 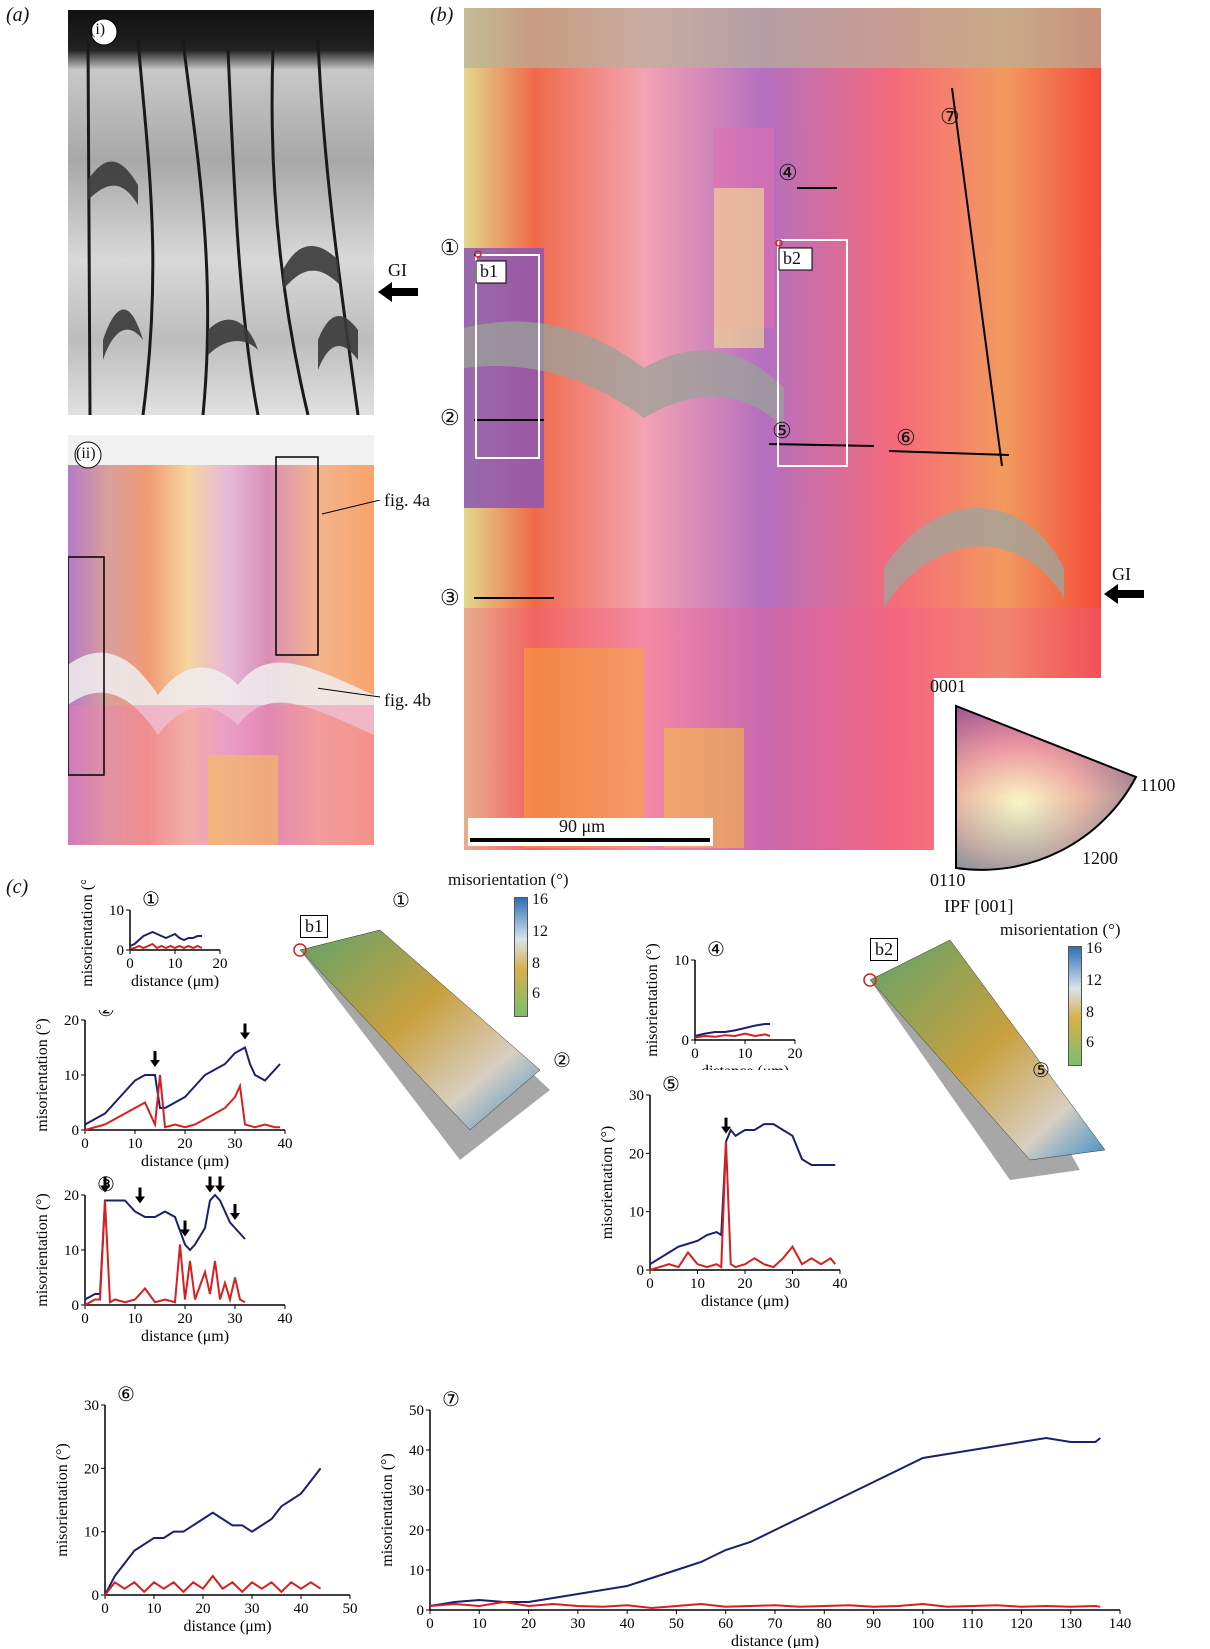 What do you see at coordinates (1094, 980) in the screenshot?
I see `colorbar-b2-tick: 12` at bounding box center [1094, 980].